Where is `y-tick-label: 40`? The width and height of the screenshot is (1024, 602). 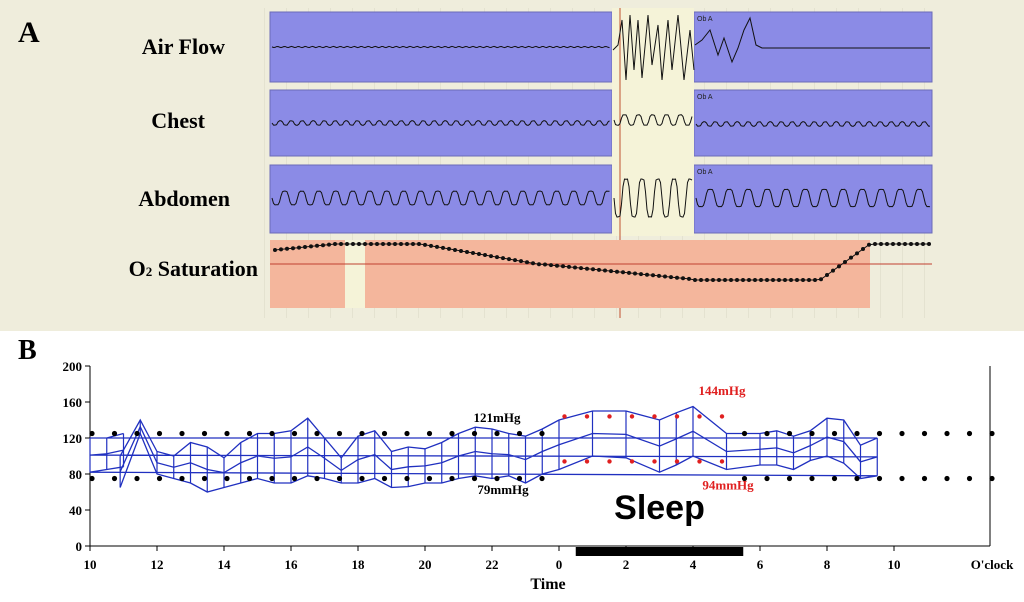 y-tick-label: 40 is located at coordinates (75, 510).